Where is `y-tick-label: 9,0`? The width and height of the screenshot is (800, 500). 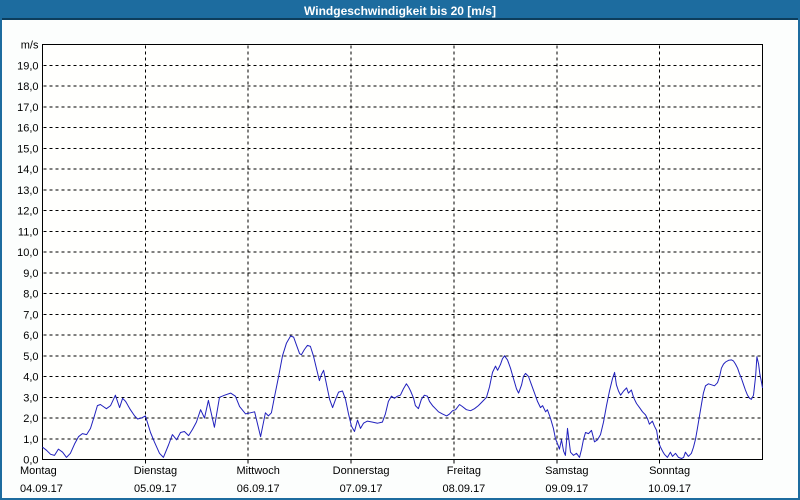
y-tick-label: 9,0 is located at coordinates (30, 274).